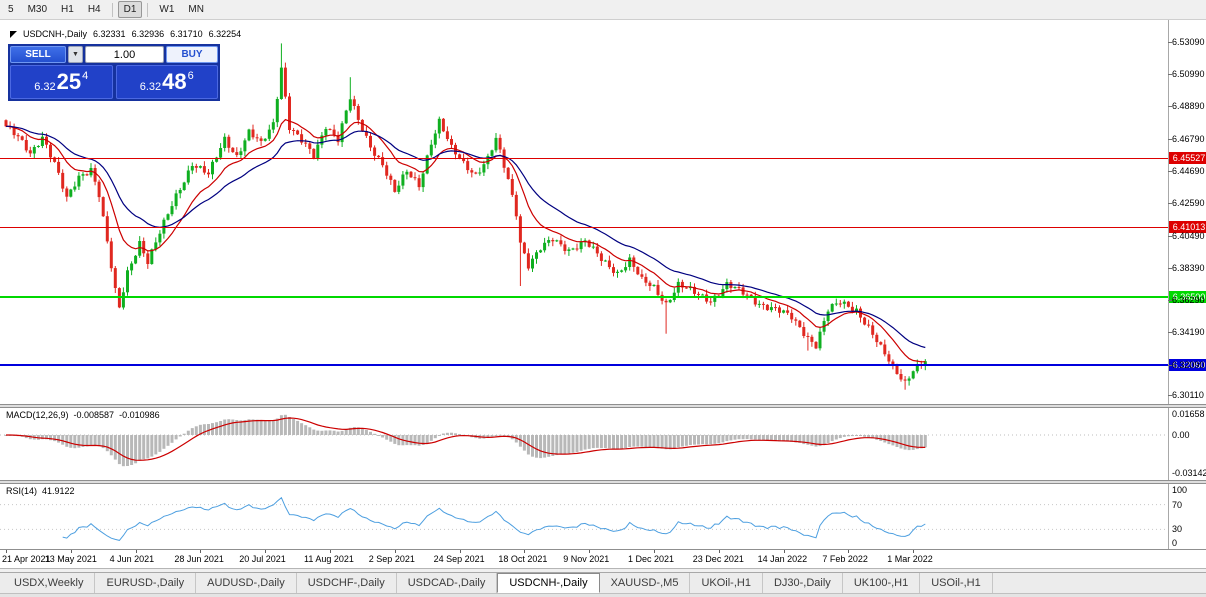 The height and width of the screenshot is (597, 1206). What do you see at coordinates (603, 482) in the screenshot?
I see `rsi-panel-divider` at bounding box center [603, 482].